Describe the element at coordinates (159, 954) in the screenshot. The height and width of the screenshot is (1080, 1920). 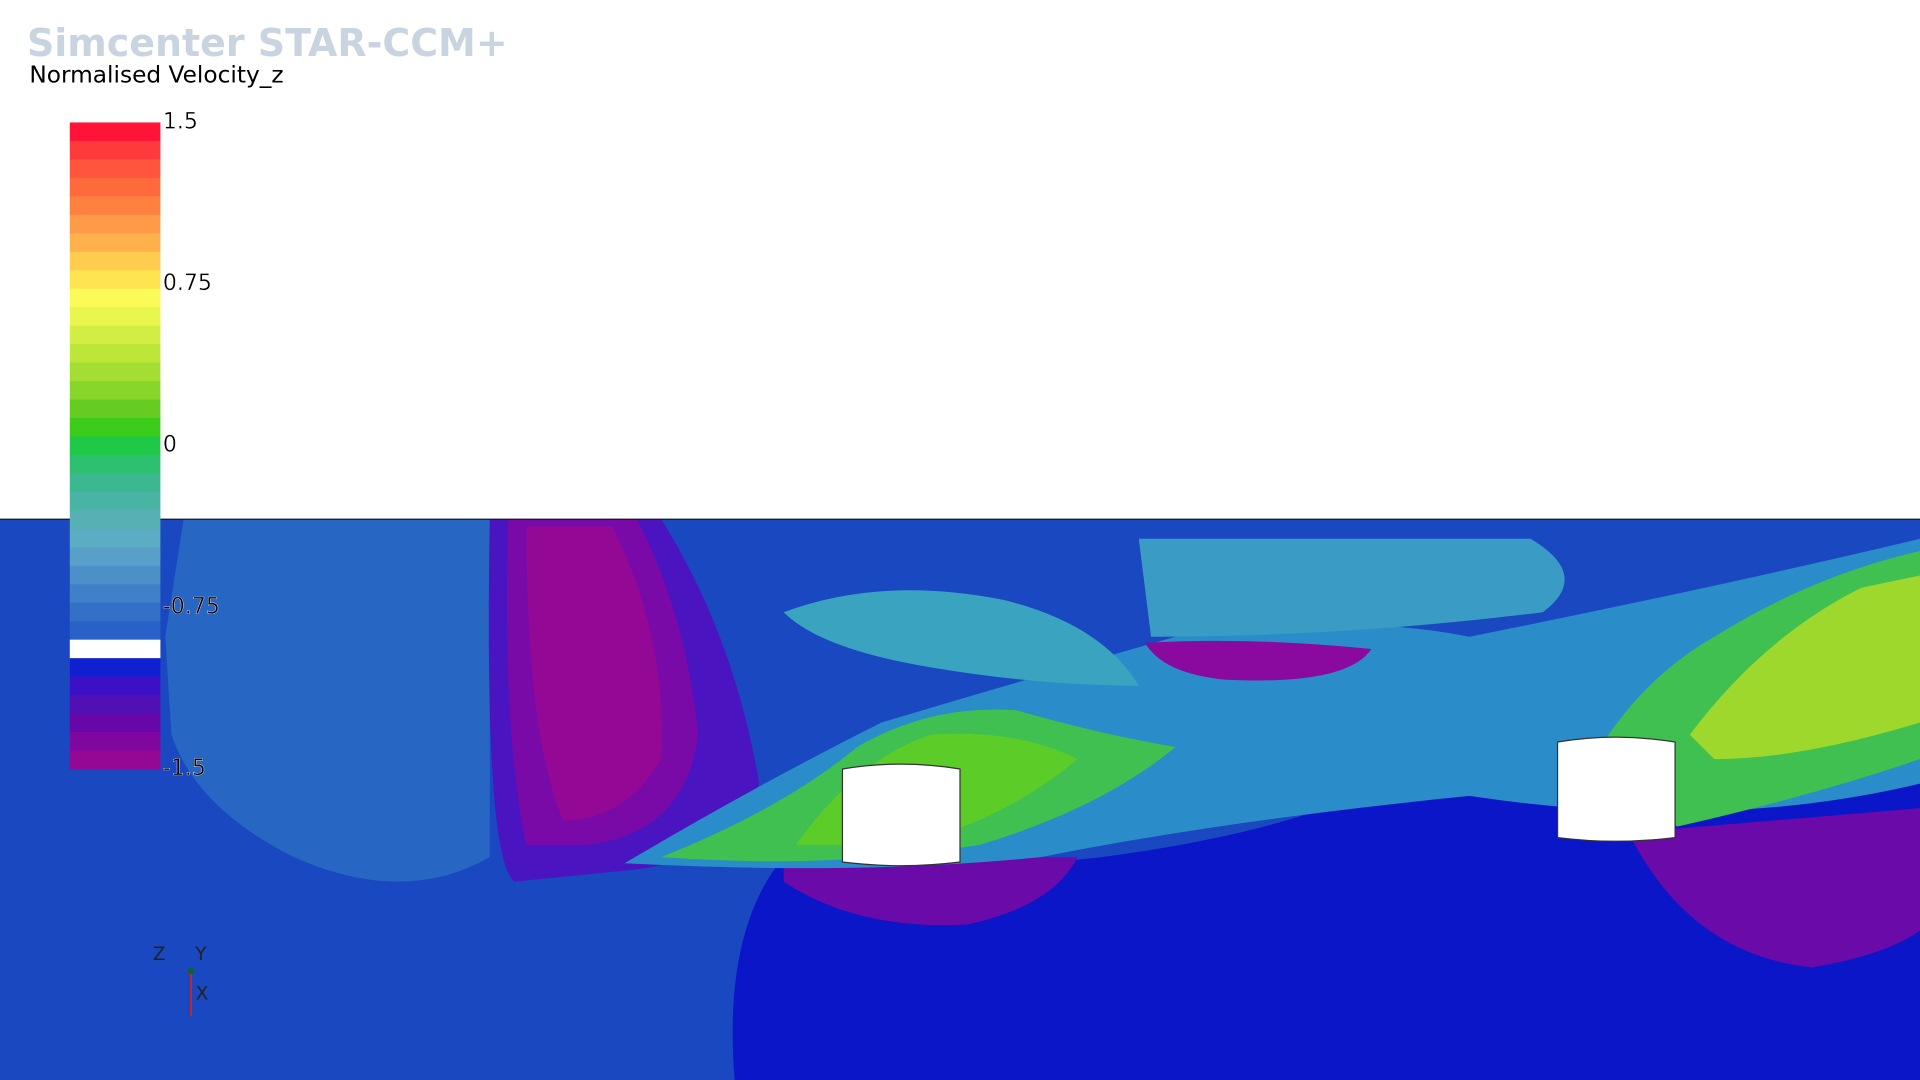
I see `triad-label: Z` at that location.